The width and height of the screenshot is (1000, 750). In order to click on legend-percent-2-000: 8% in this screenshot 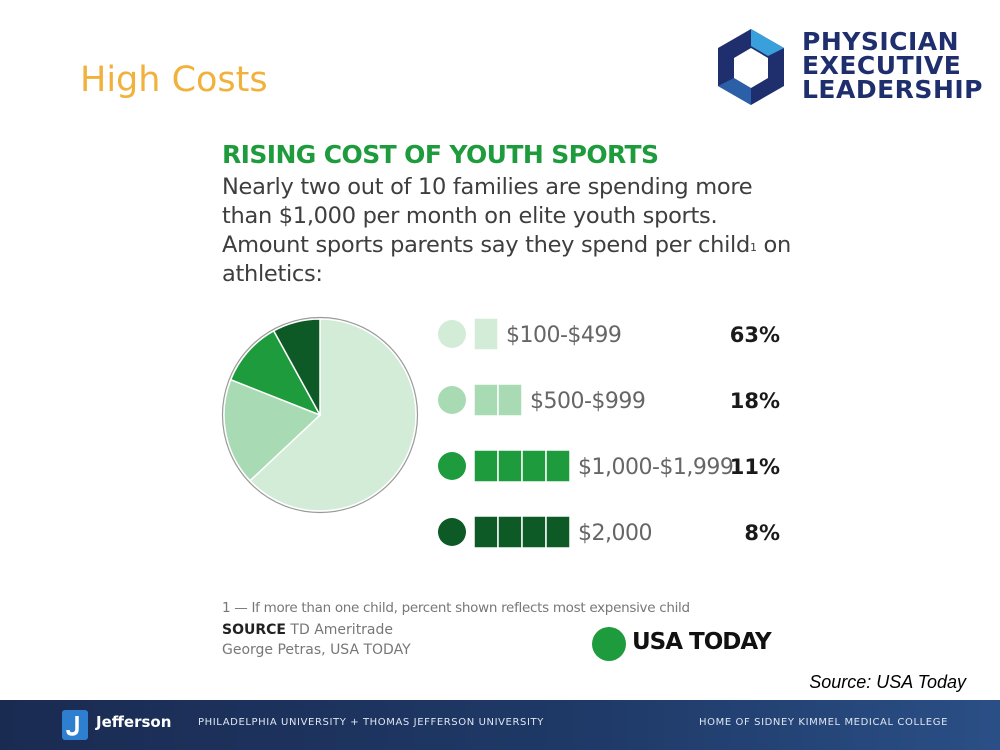, I will do `click(762, 533)`.